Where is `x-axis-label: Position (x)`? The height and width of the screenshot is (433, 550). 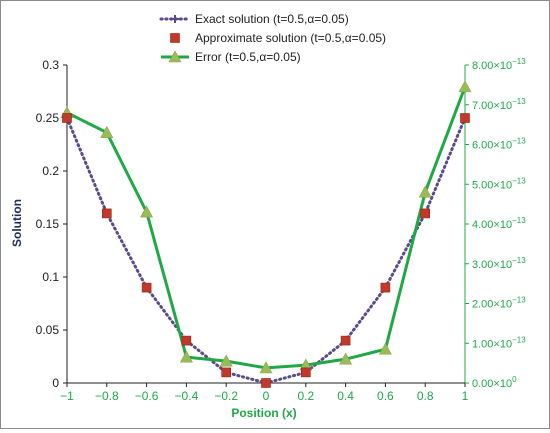 x-axis-label: Position (x) is located at coordinates (263, 413).